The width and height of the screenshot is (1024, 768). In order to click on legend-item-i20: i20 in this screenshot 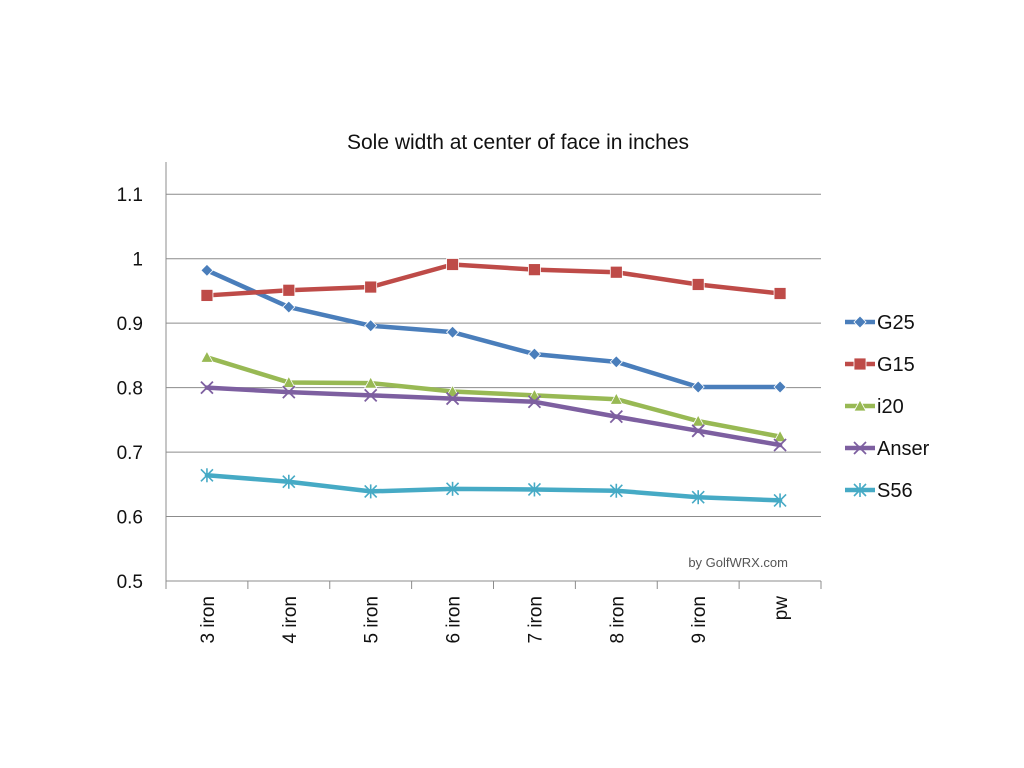, I will do `click(874, 407)`.